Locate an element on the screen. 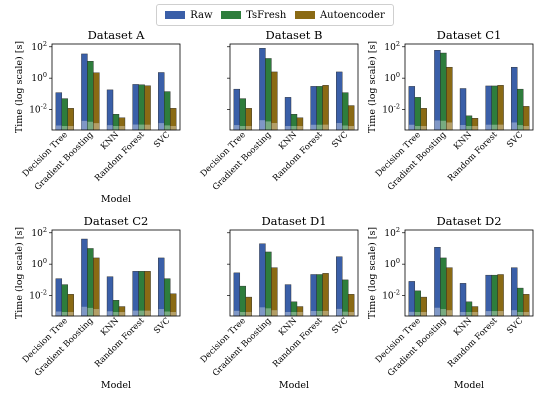  legend-item-raw: Raw is located at coordinates (189, 15).